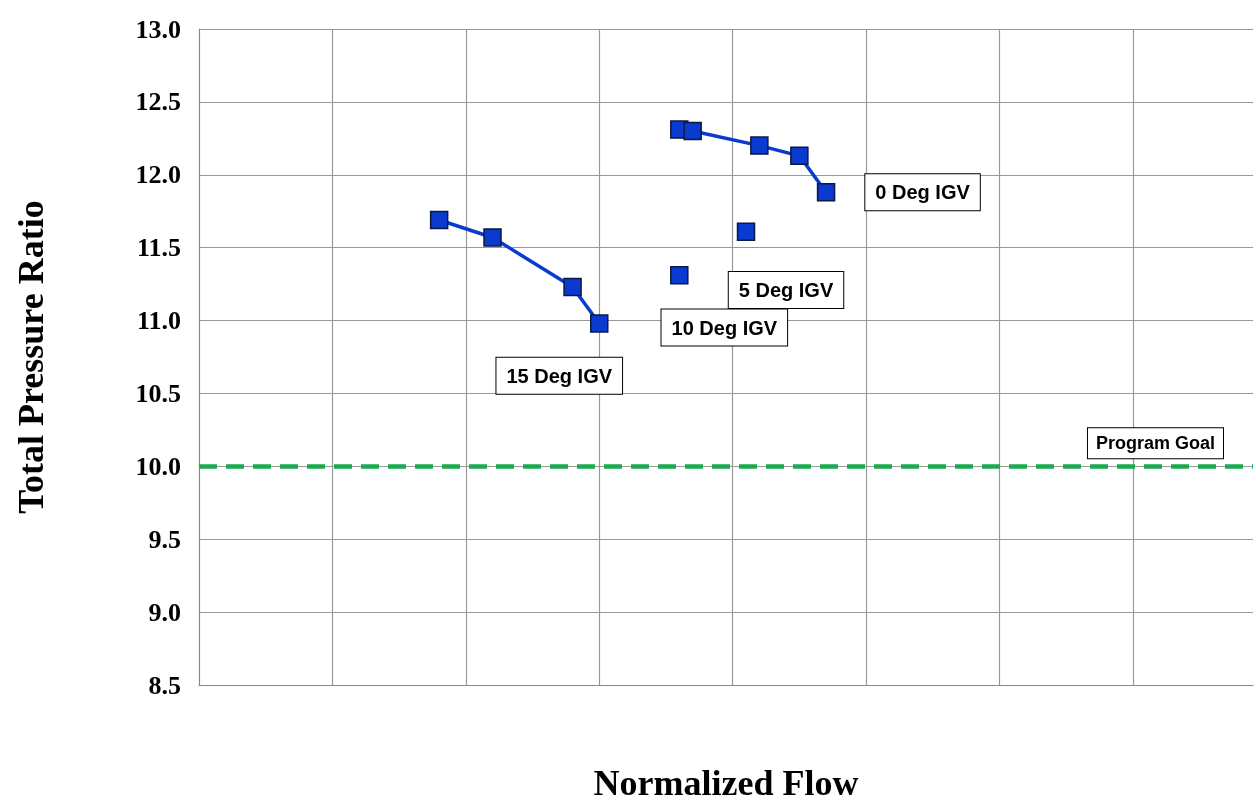 Image resolution: width=1256 pixels, height=806 pixels. Describe the element at coordinates (726, 783) in the screenshot. I see `x-axis-title: Normalized Flow` at that location.